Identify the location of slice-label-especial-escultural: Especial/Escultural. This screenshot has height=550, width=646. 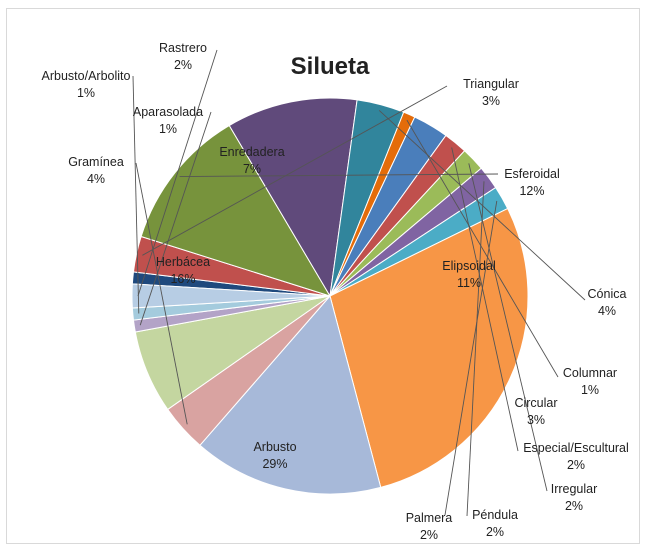
(576, 448).